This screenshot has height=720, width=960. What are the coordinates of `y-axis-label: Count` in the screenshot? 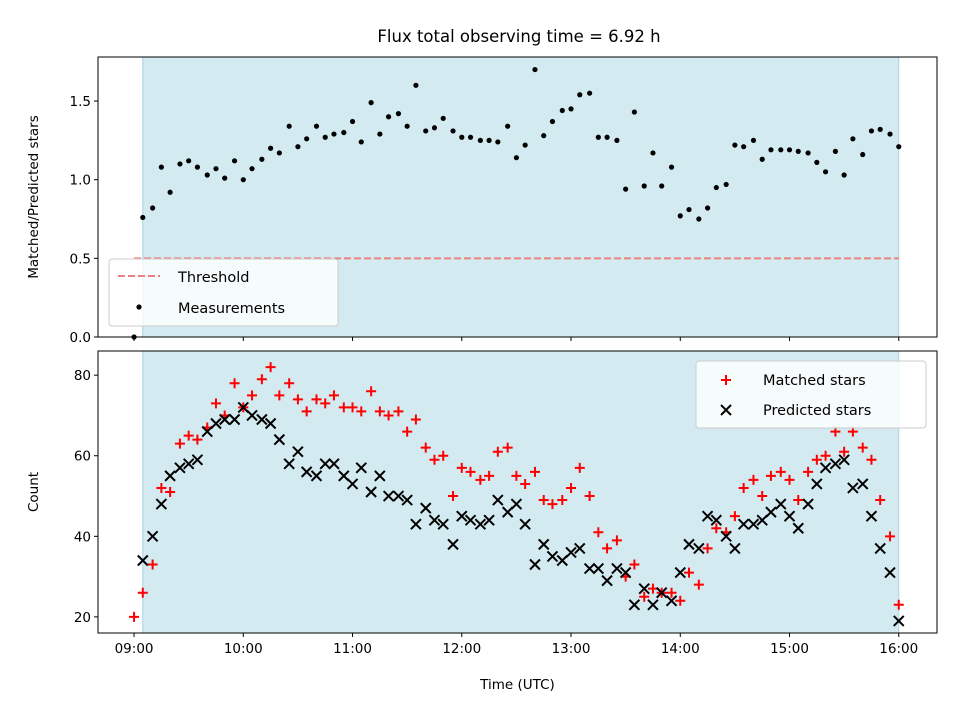 It's located at (34, 492).